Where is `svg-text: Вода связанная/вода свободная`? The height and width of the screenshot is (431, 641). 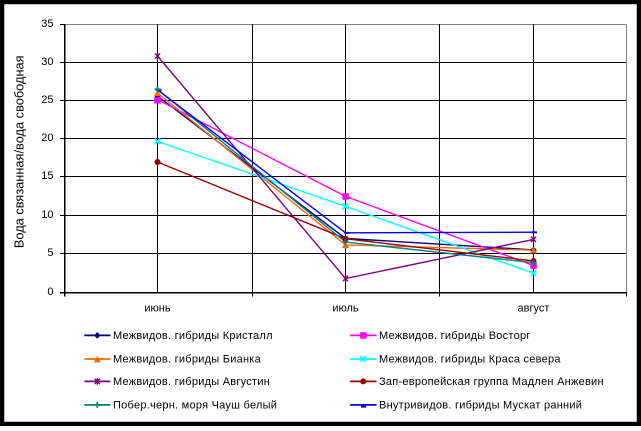
svg-text: Вода связанная/вода свободная is located at coordinates (19, 151).